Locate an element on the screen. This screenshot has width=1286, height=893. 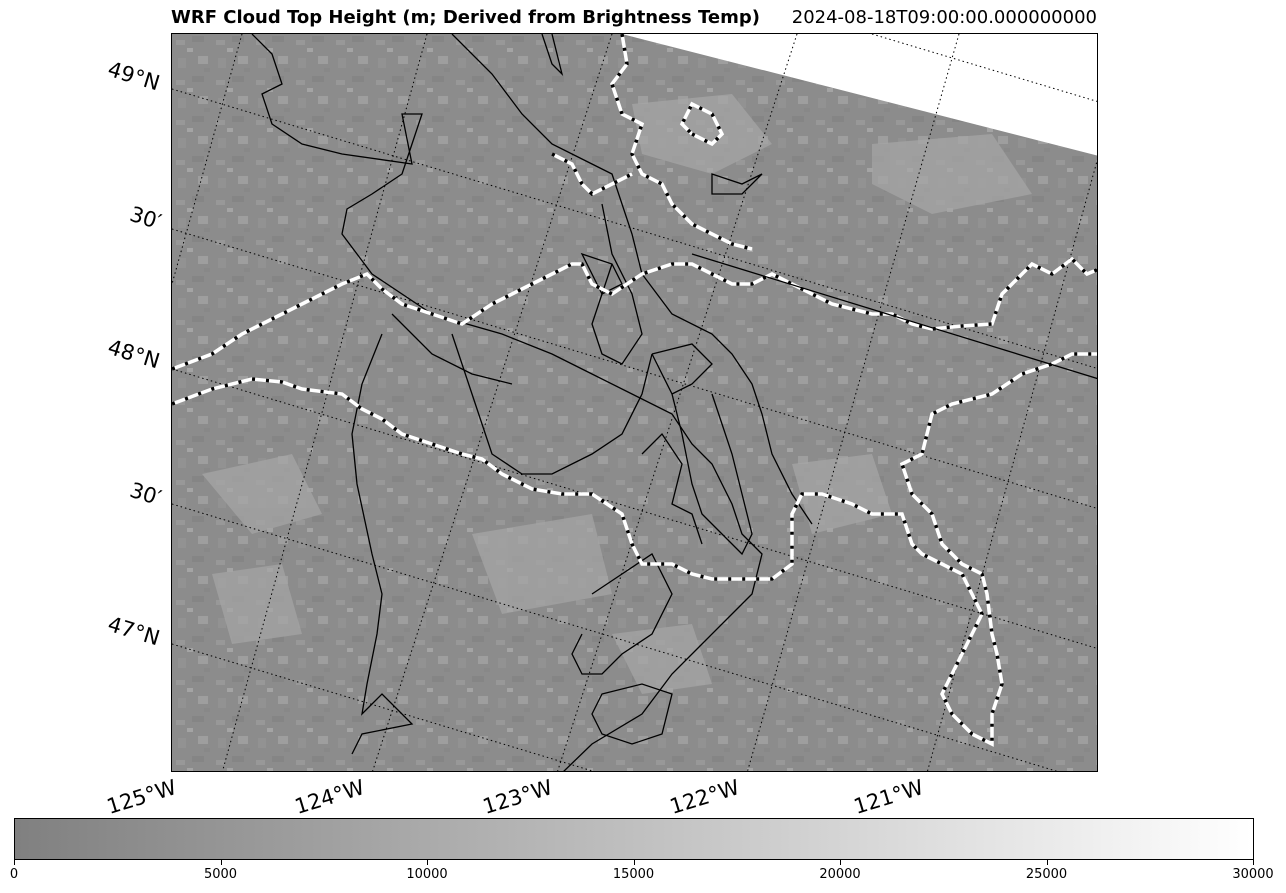
colorbar-tick-label: 15000 is located at coordinates (633, 874).